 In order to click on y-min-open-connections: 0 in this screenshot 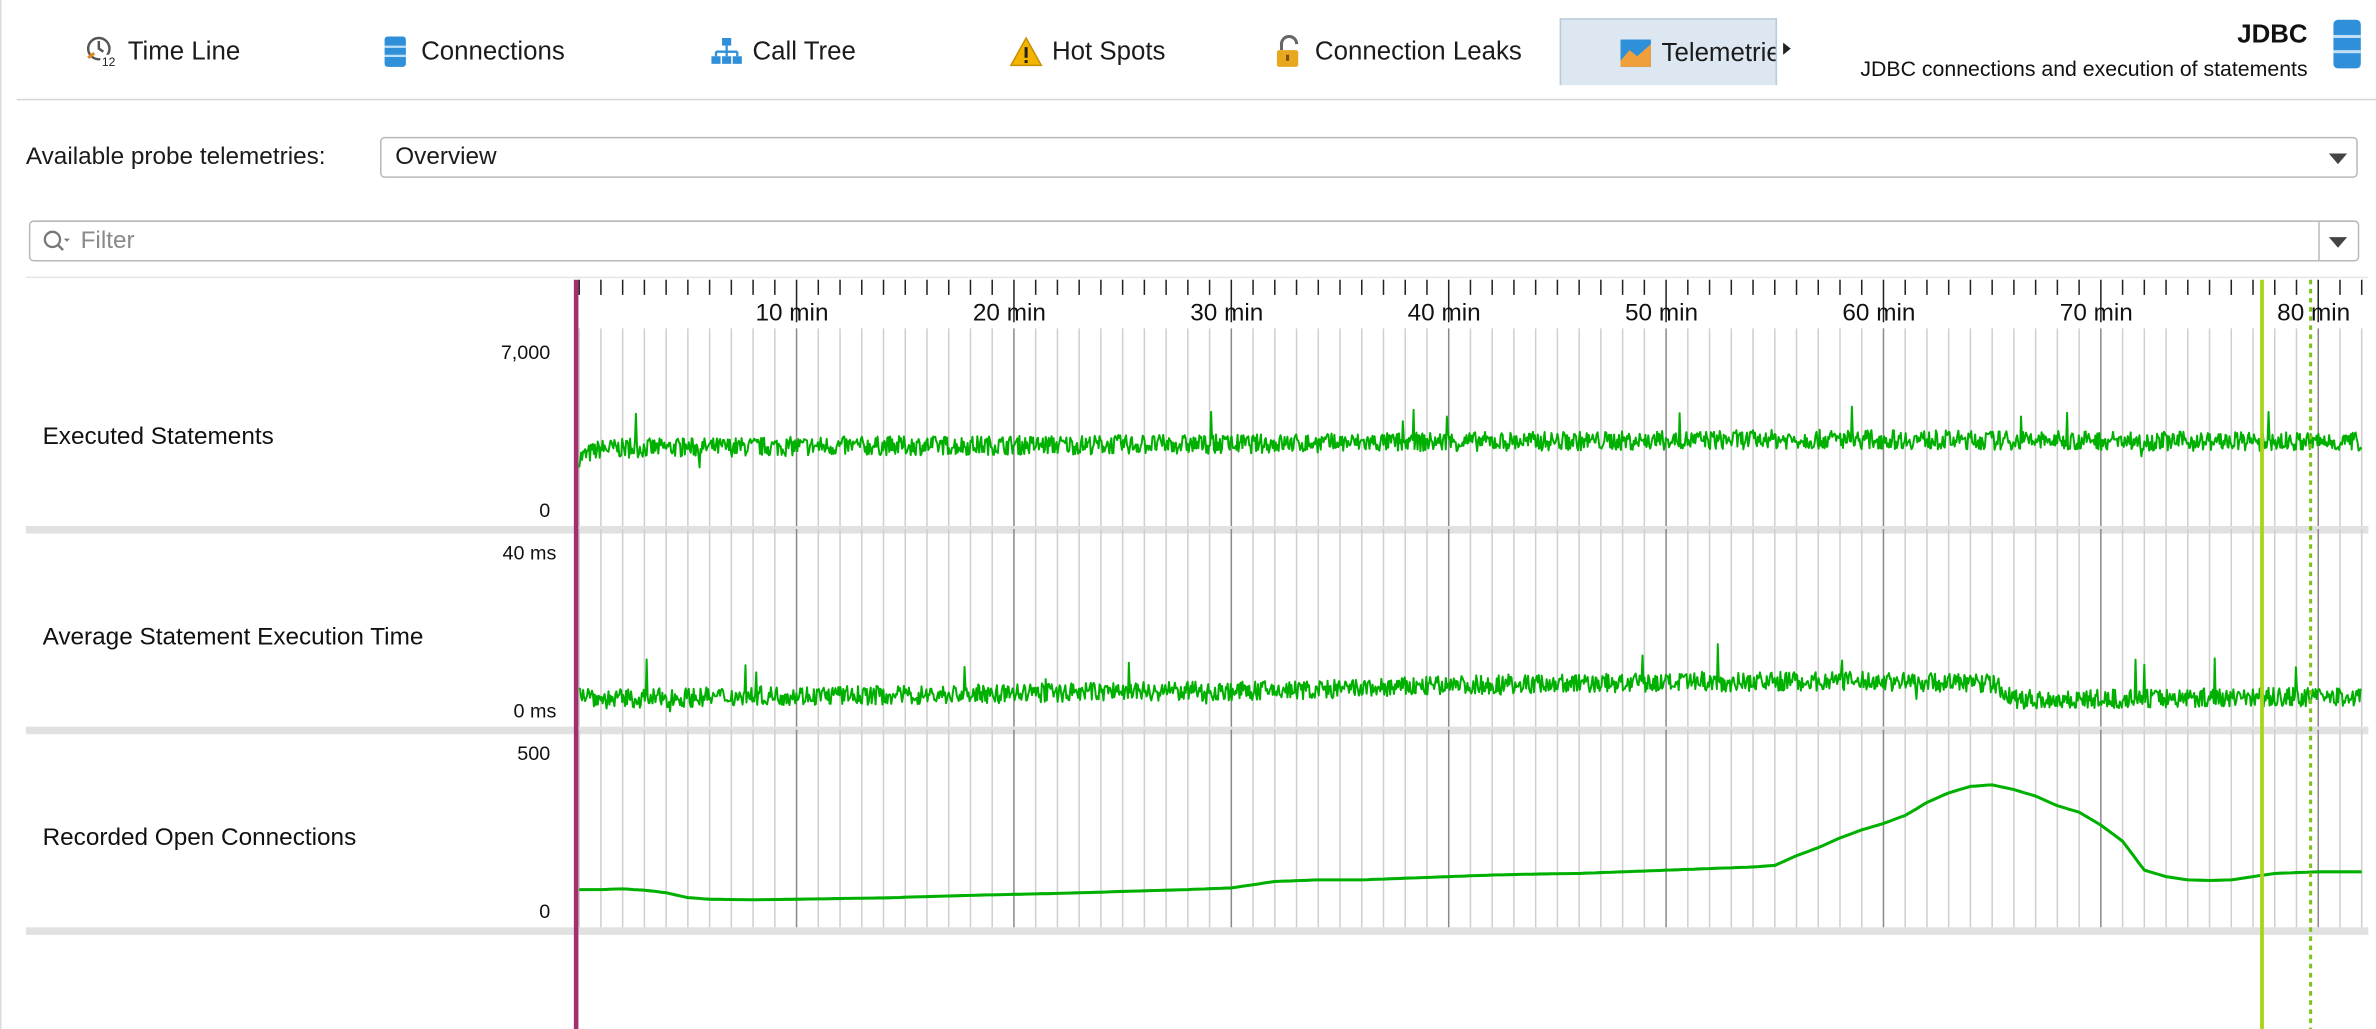, I will do `click(545, 911)`.